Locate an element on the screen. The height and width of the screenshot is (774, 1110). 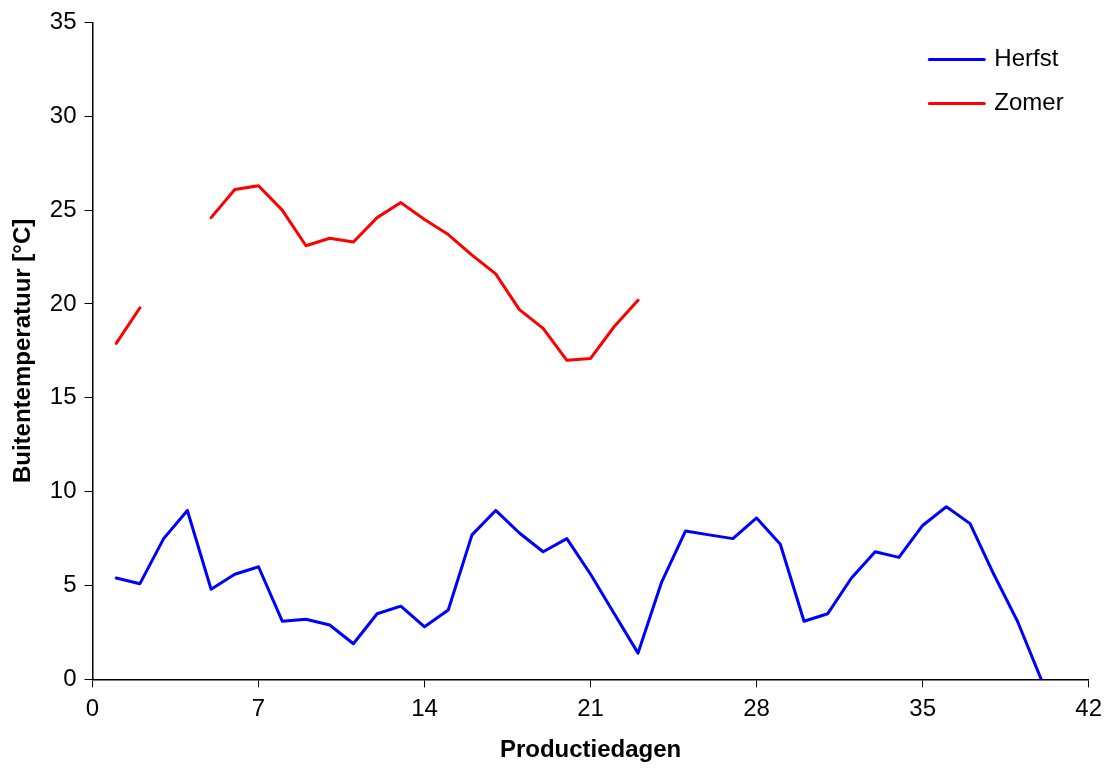
y-tick-label: 5 is located at coordinates (70, 584).